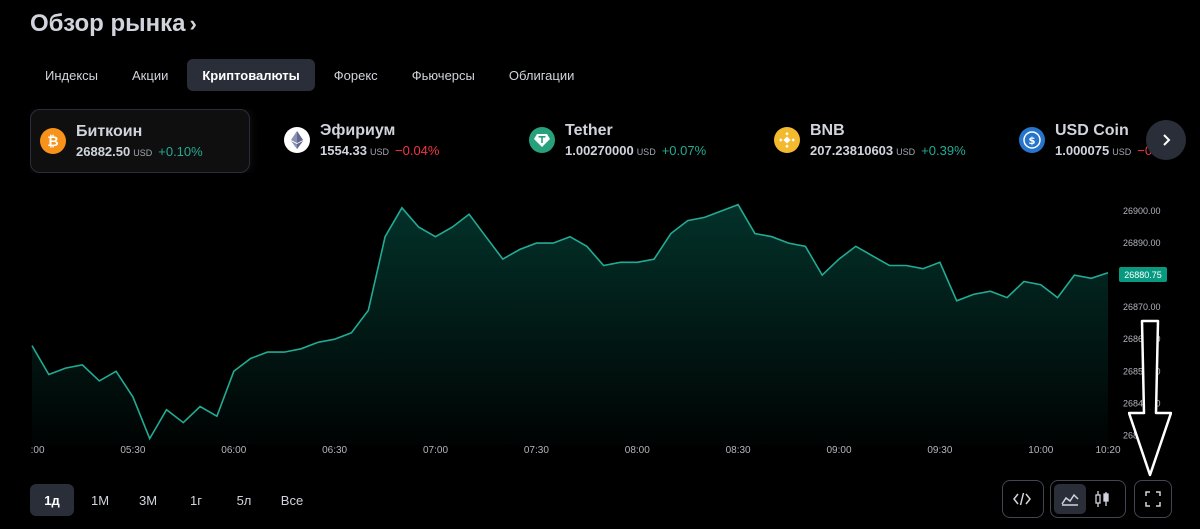  I want to click on range-selector: 1д 1М 3М 1г 5л Все, so click(172, 500).